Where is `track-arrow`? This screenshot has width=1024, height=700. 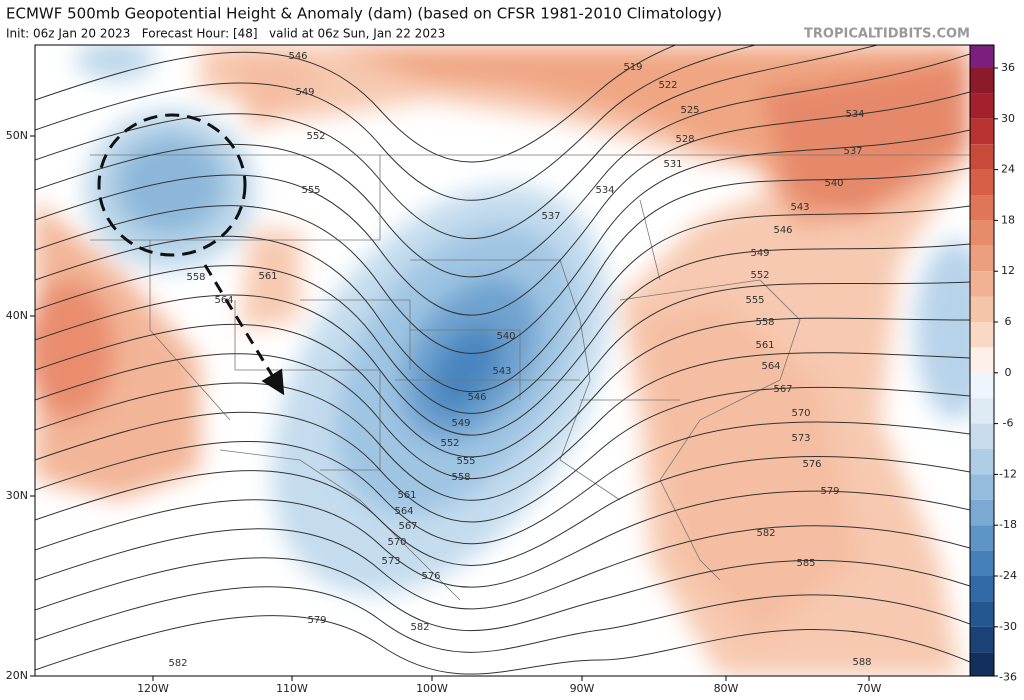
track-arrow is located at coordinates (244, 330).